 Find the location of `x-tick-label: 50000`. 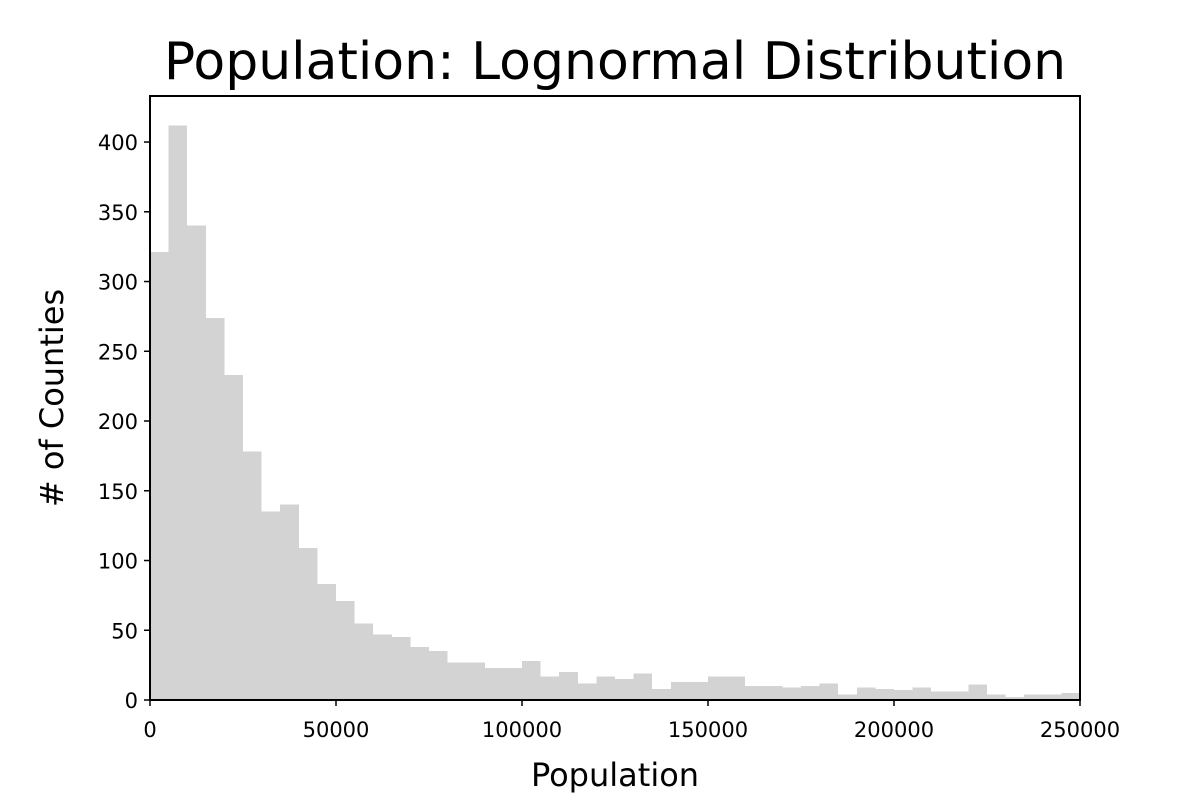

x-tick-label: 50000 is located at coordinates (336, 730).